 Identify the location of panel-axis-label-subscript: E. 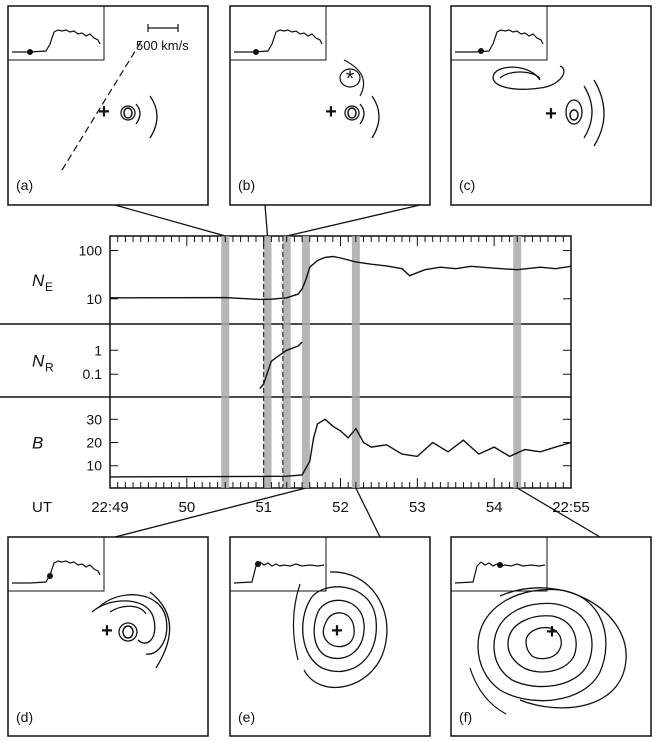
(49, 287).